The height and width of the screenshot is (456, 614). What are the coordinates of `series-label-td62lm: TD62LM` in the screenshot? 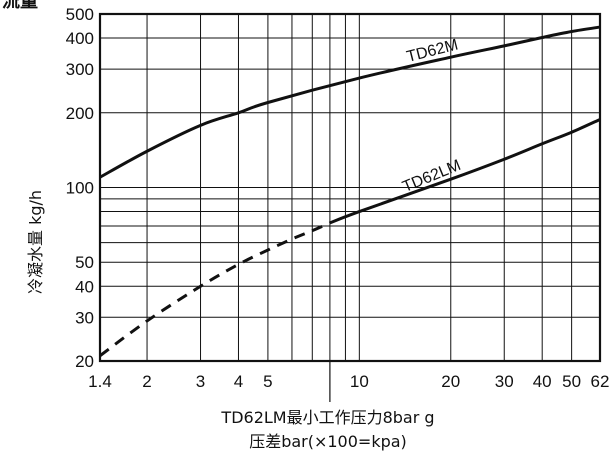 It's located at (431, 176).